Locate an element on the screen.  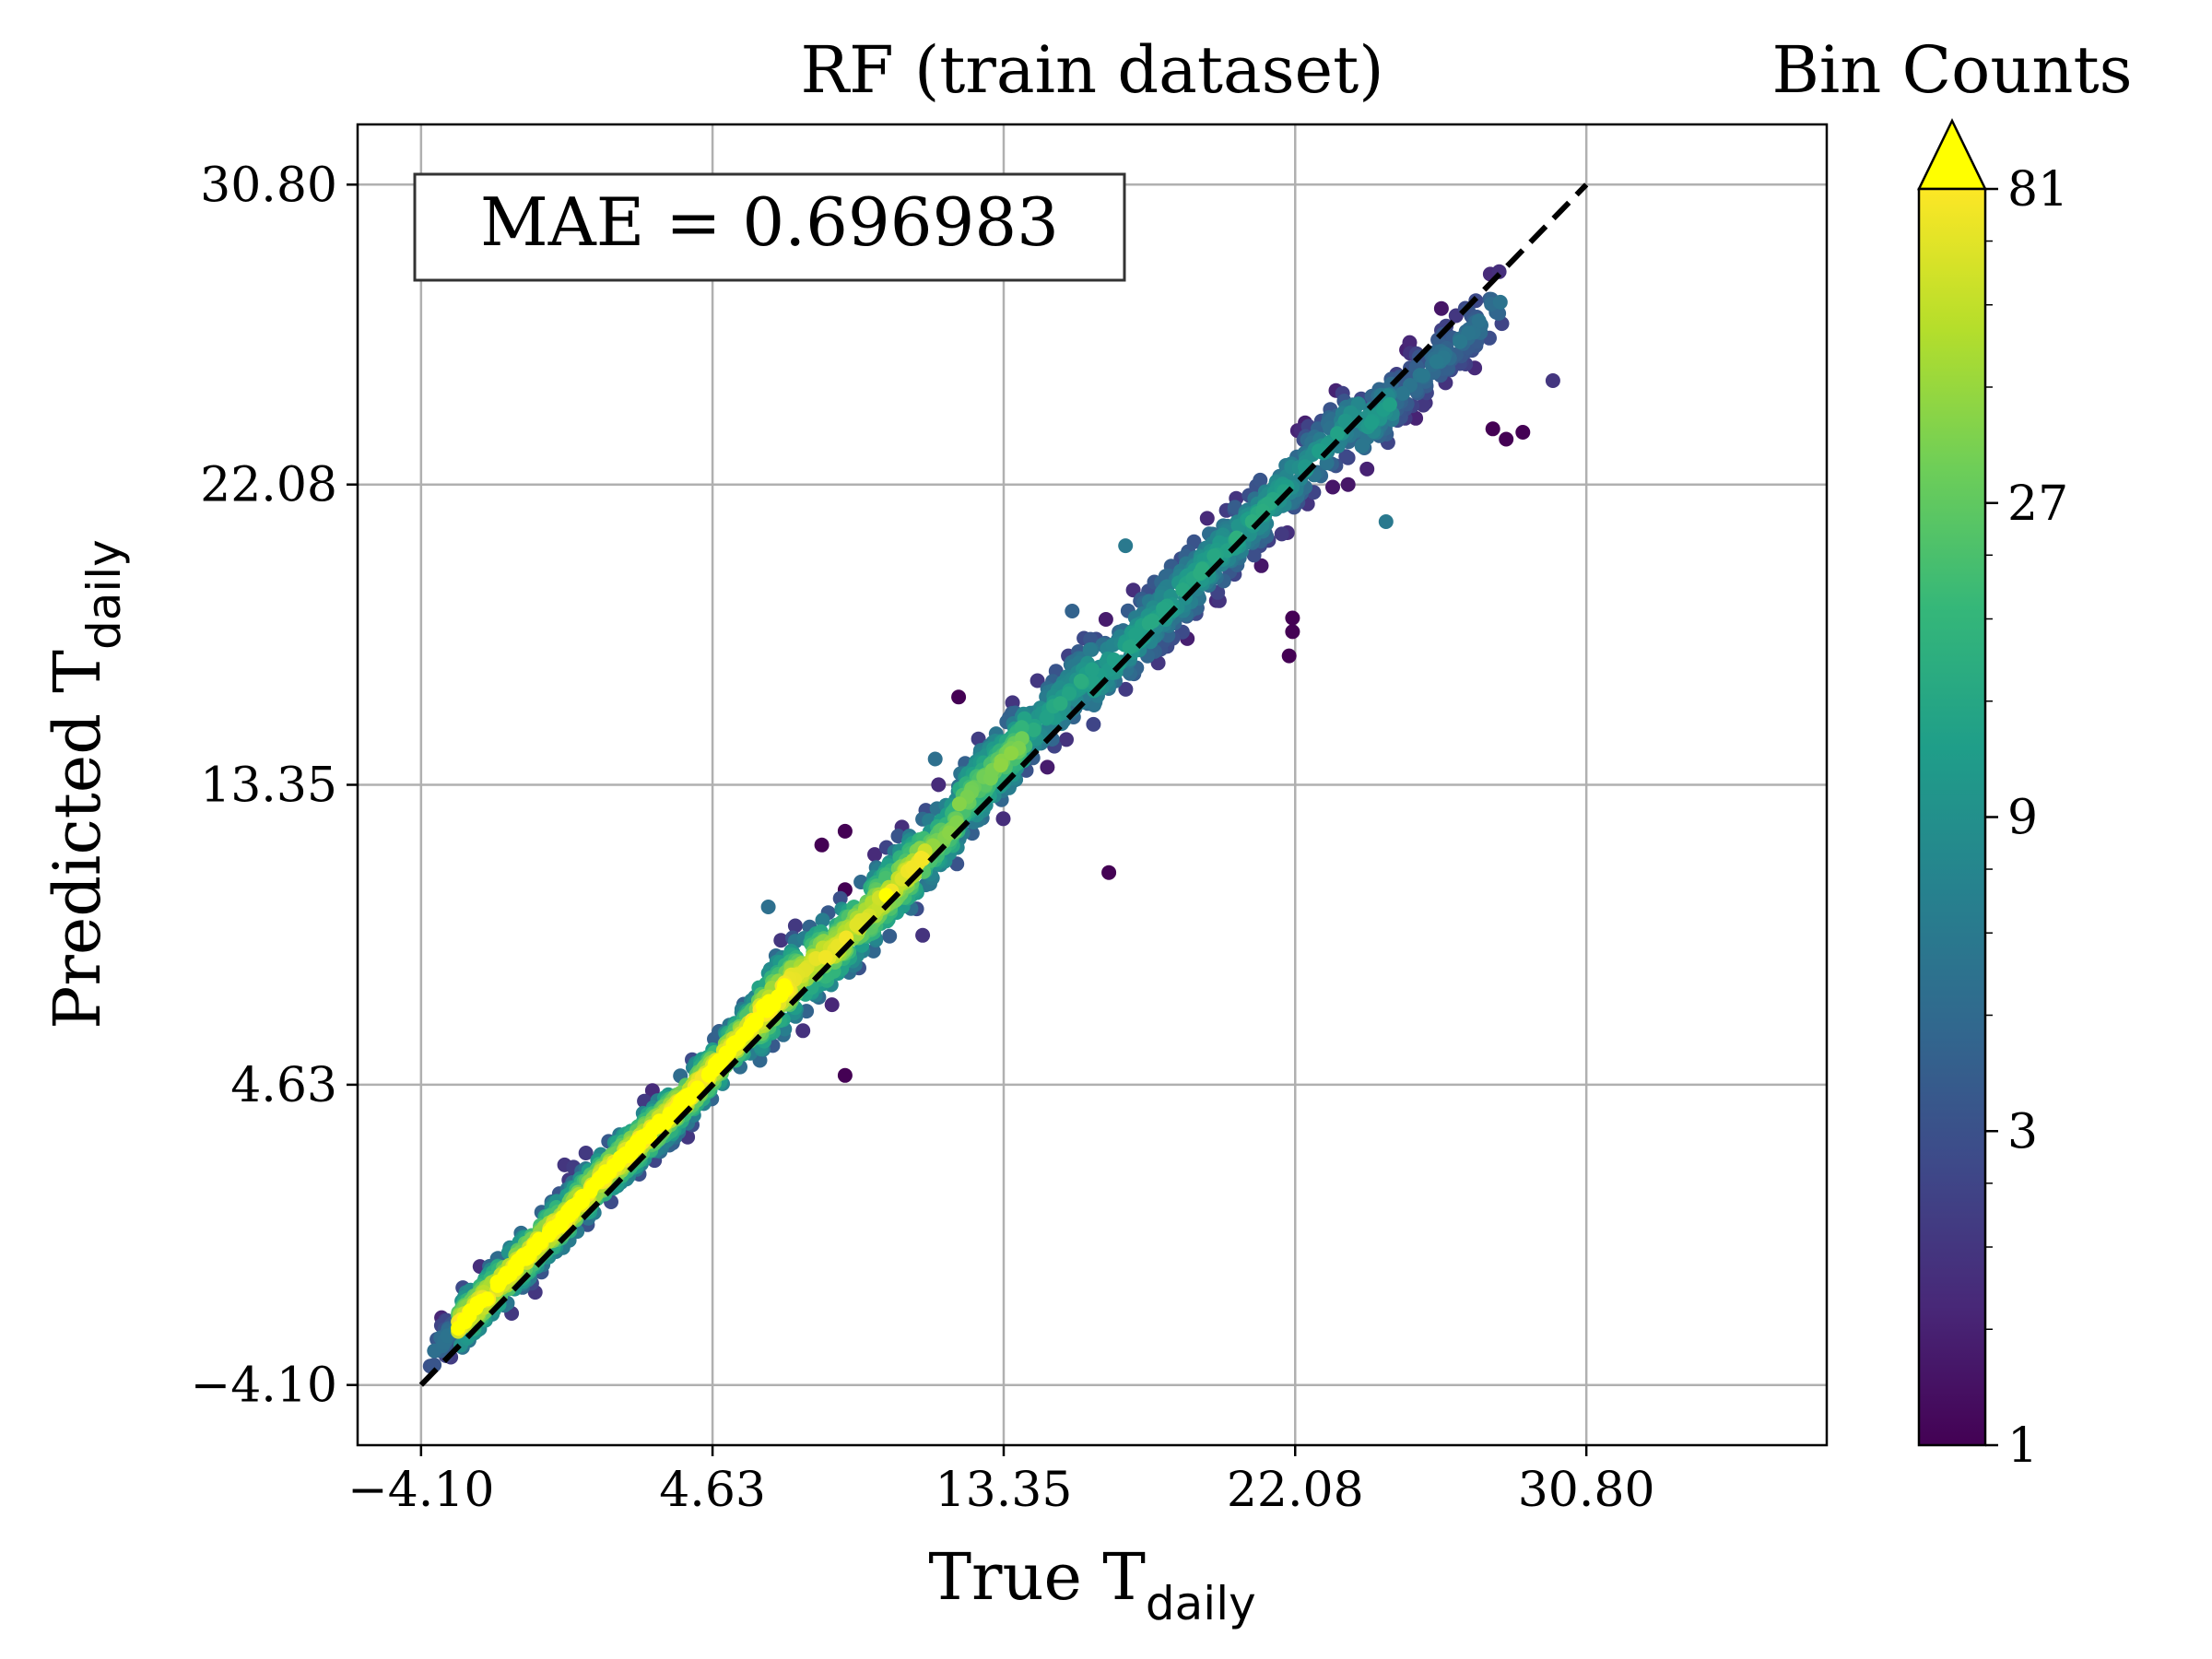
x-axis-ticks: −4.10 4.63 13.35 22.08 30.80 is located at coordinates (1001, 1481).